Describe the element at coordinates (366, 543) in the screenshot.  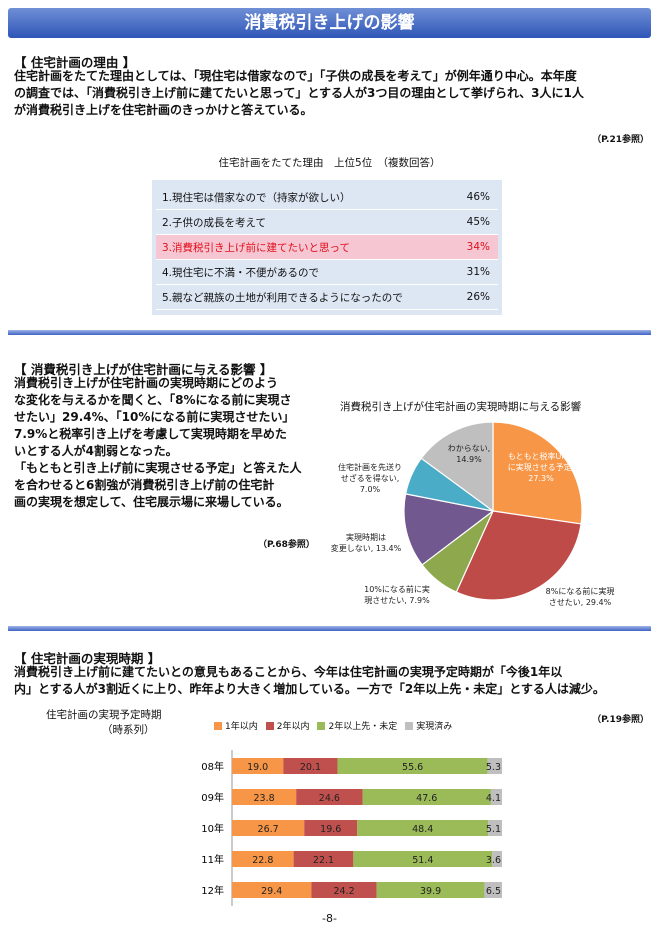
I see `pie-slice-label: 実現時期は 変更しない, 13.4%` at that location.